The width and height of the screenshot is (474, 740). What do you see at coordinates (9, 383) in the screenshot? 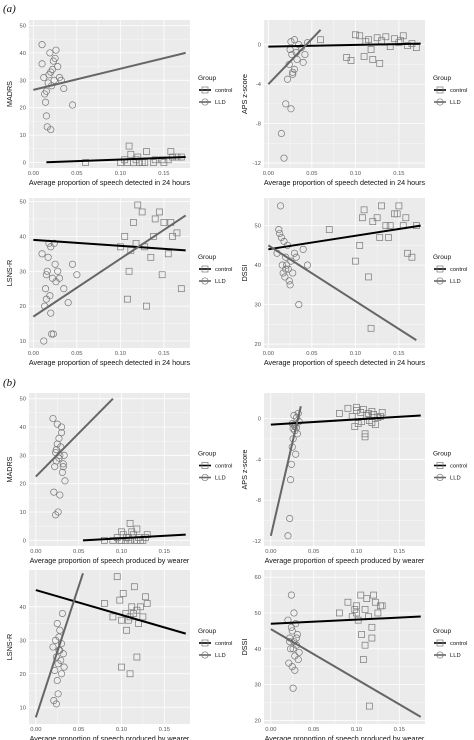
I see `section-label-b: (b)` at bounding box center [9, 383].